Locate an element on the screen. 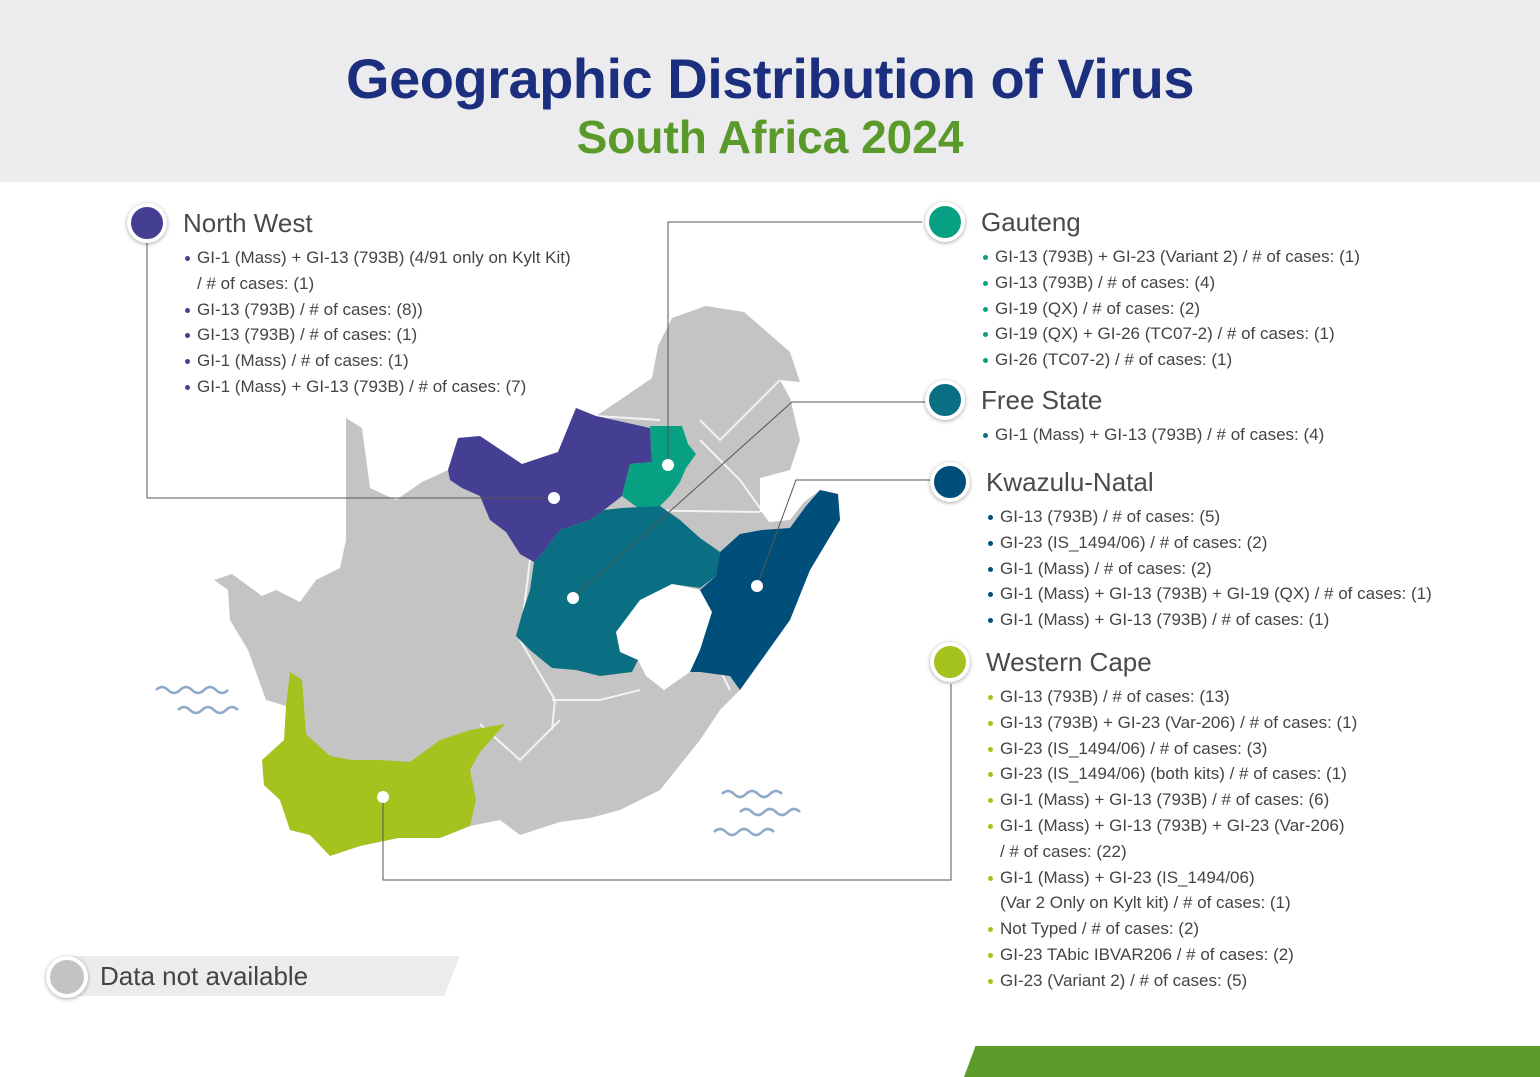  legend-data-not-available: Data not available is located at coordinates (252, 977).